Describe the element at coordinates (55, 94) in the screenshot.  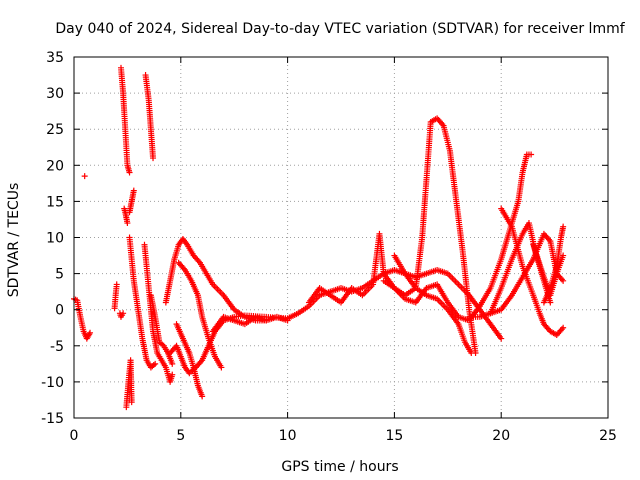
I see `y-tick-label: 30` at that location.